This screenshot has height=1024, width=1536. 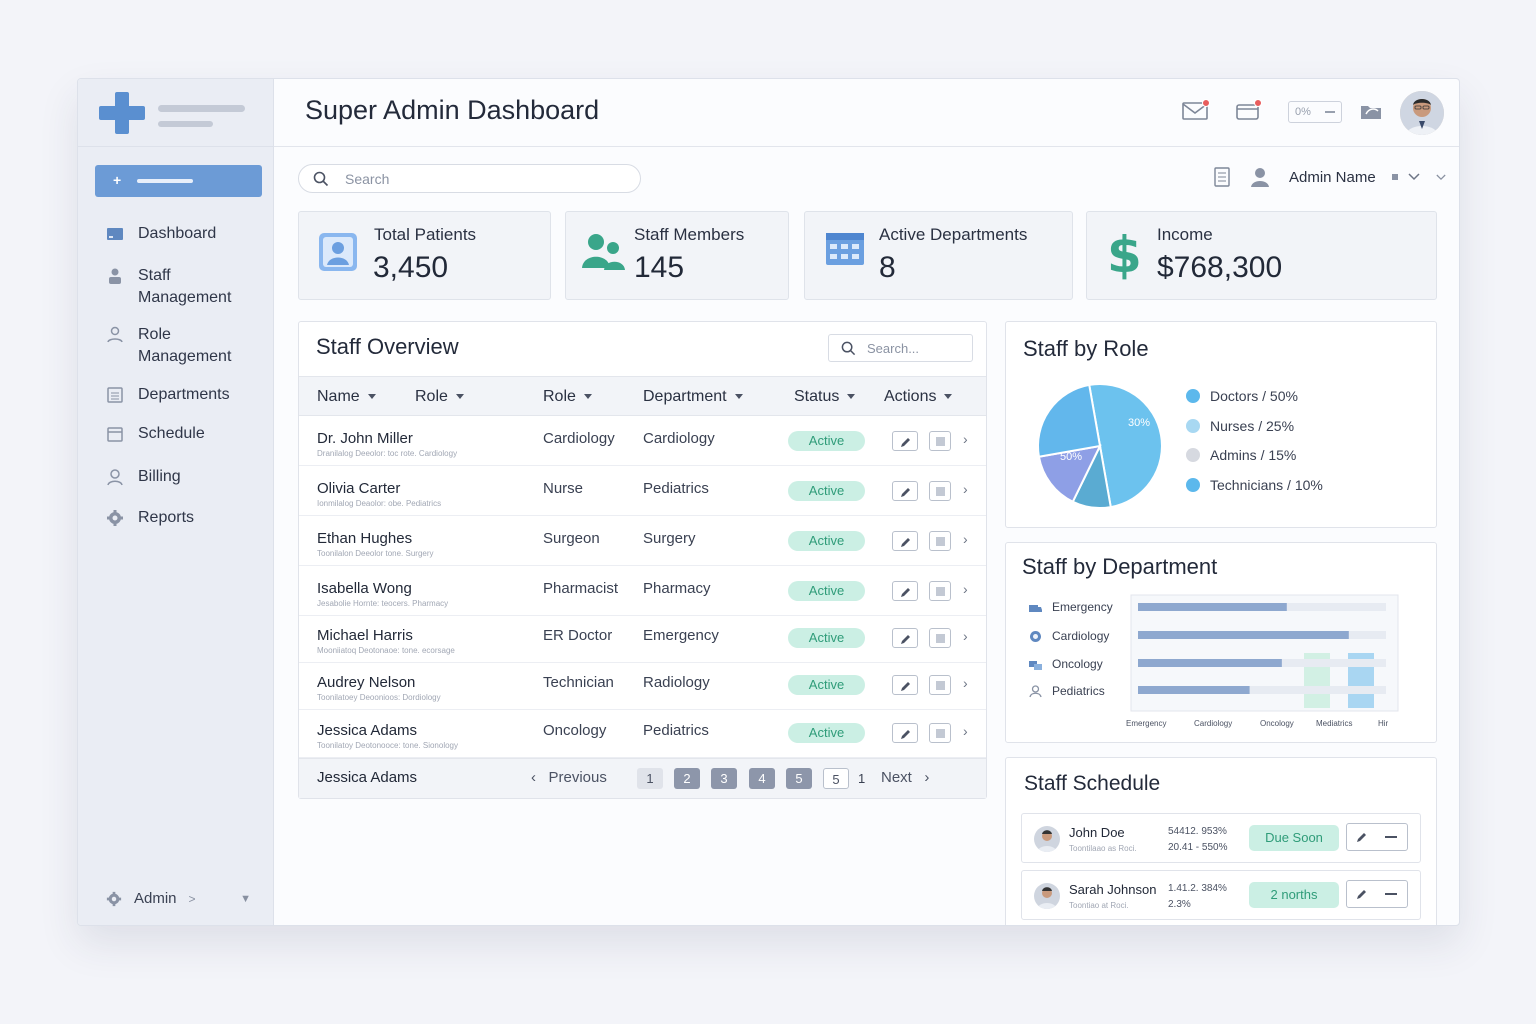 What do you see at coordinates (581, 588) in the screenshot?
I see `staff-role: Pharmacist` at bounding box center [581, 588].